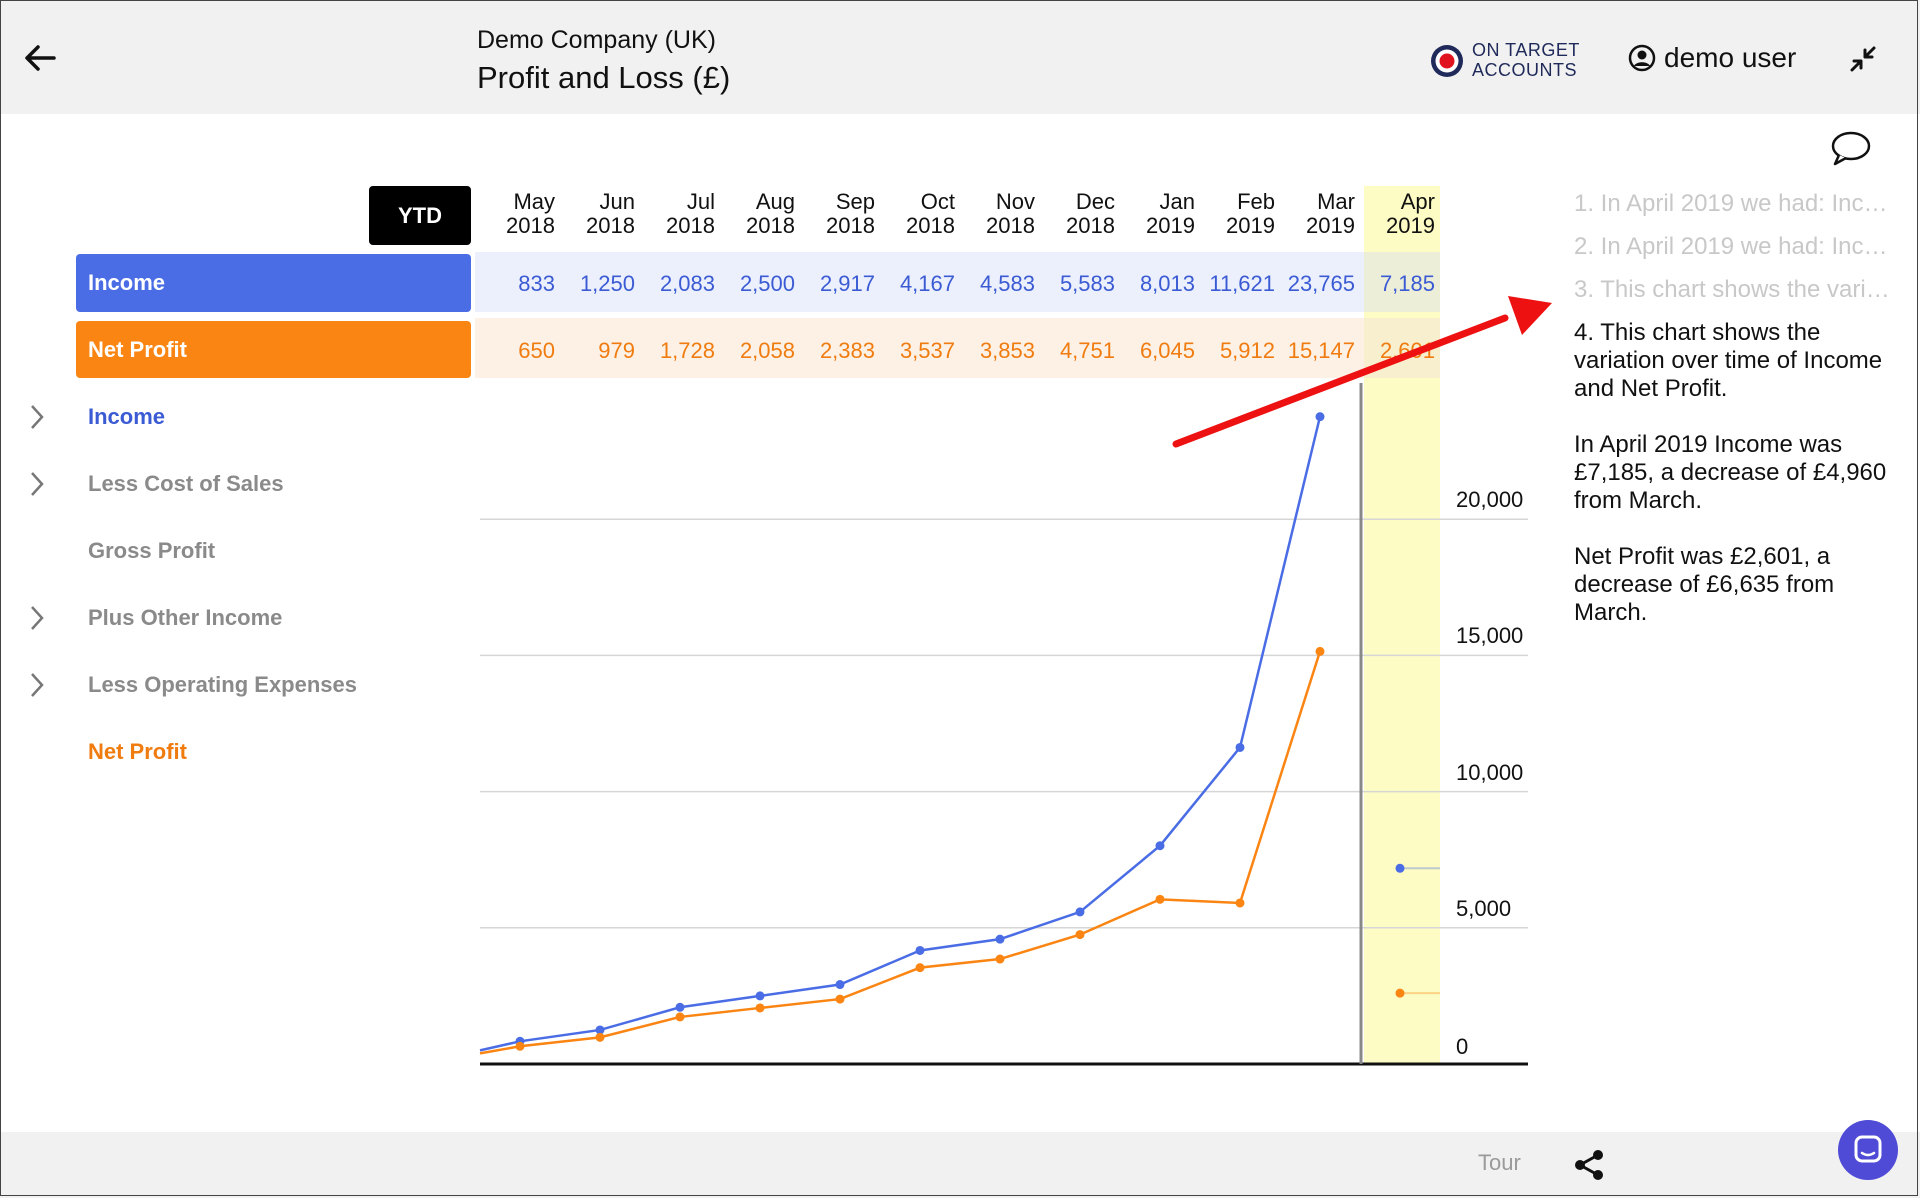  Describe the element at coordinates (767, 283) in the screenshot. I see `income-value-cell: 2,500` at that location.